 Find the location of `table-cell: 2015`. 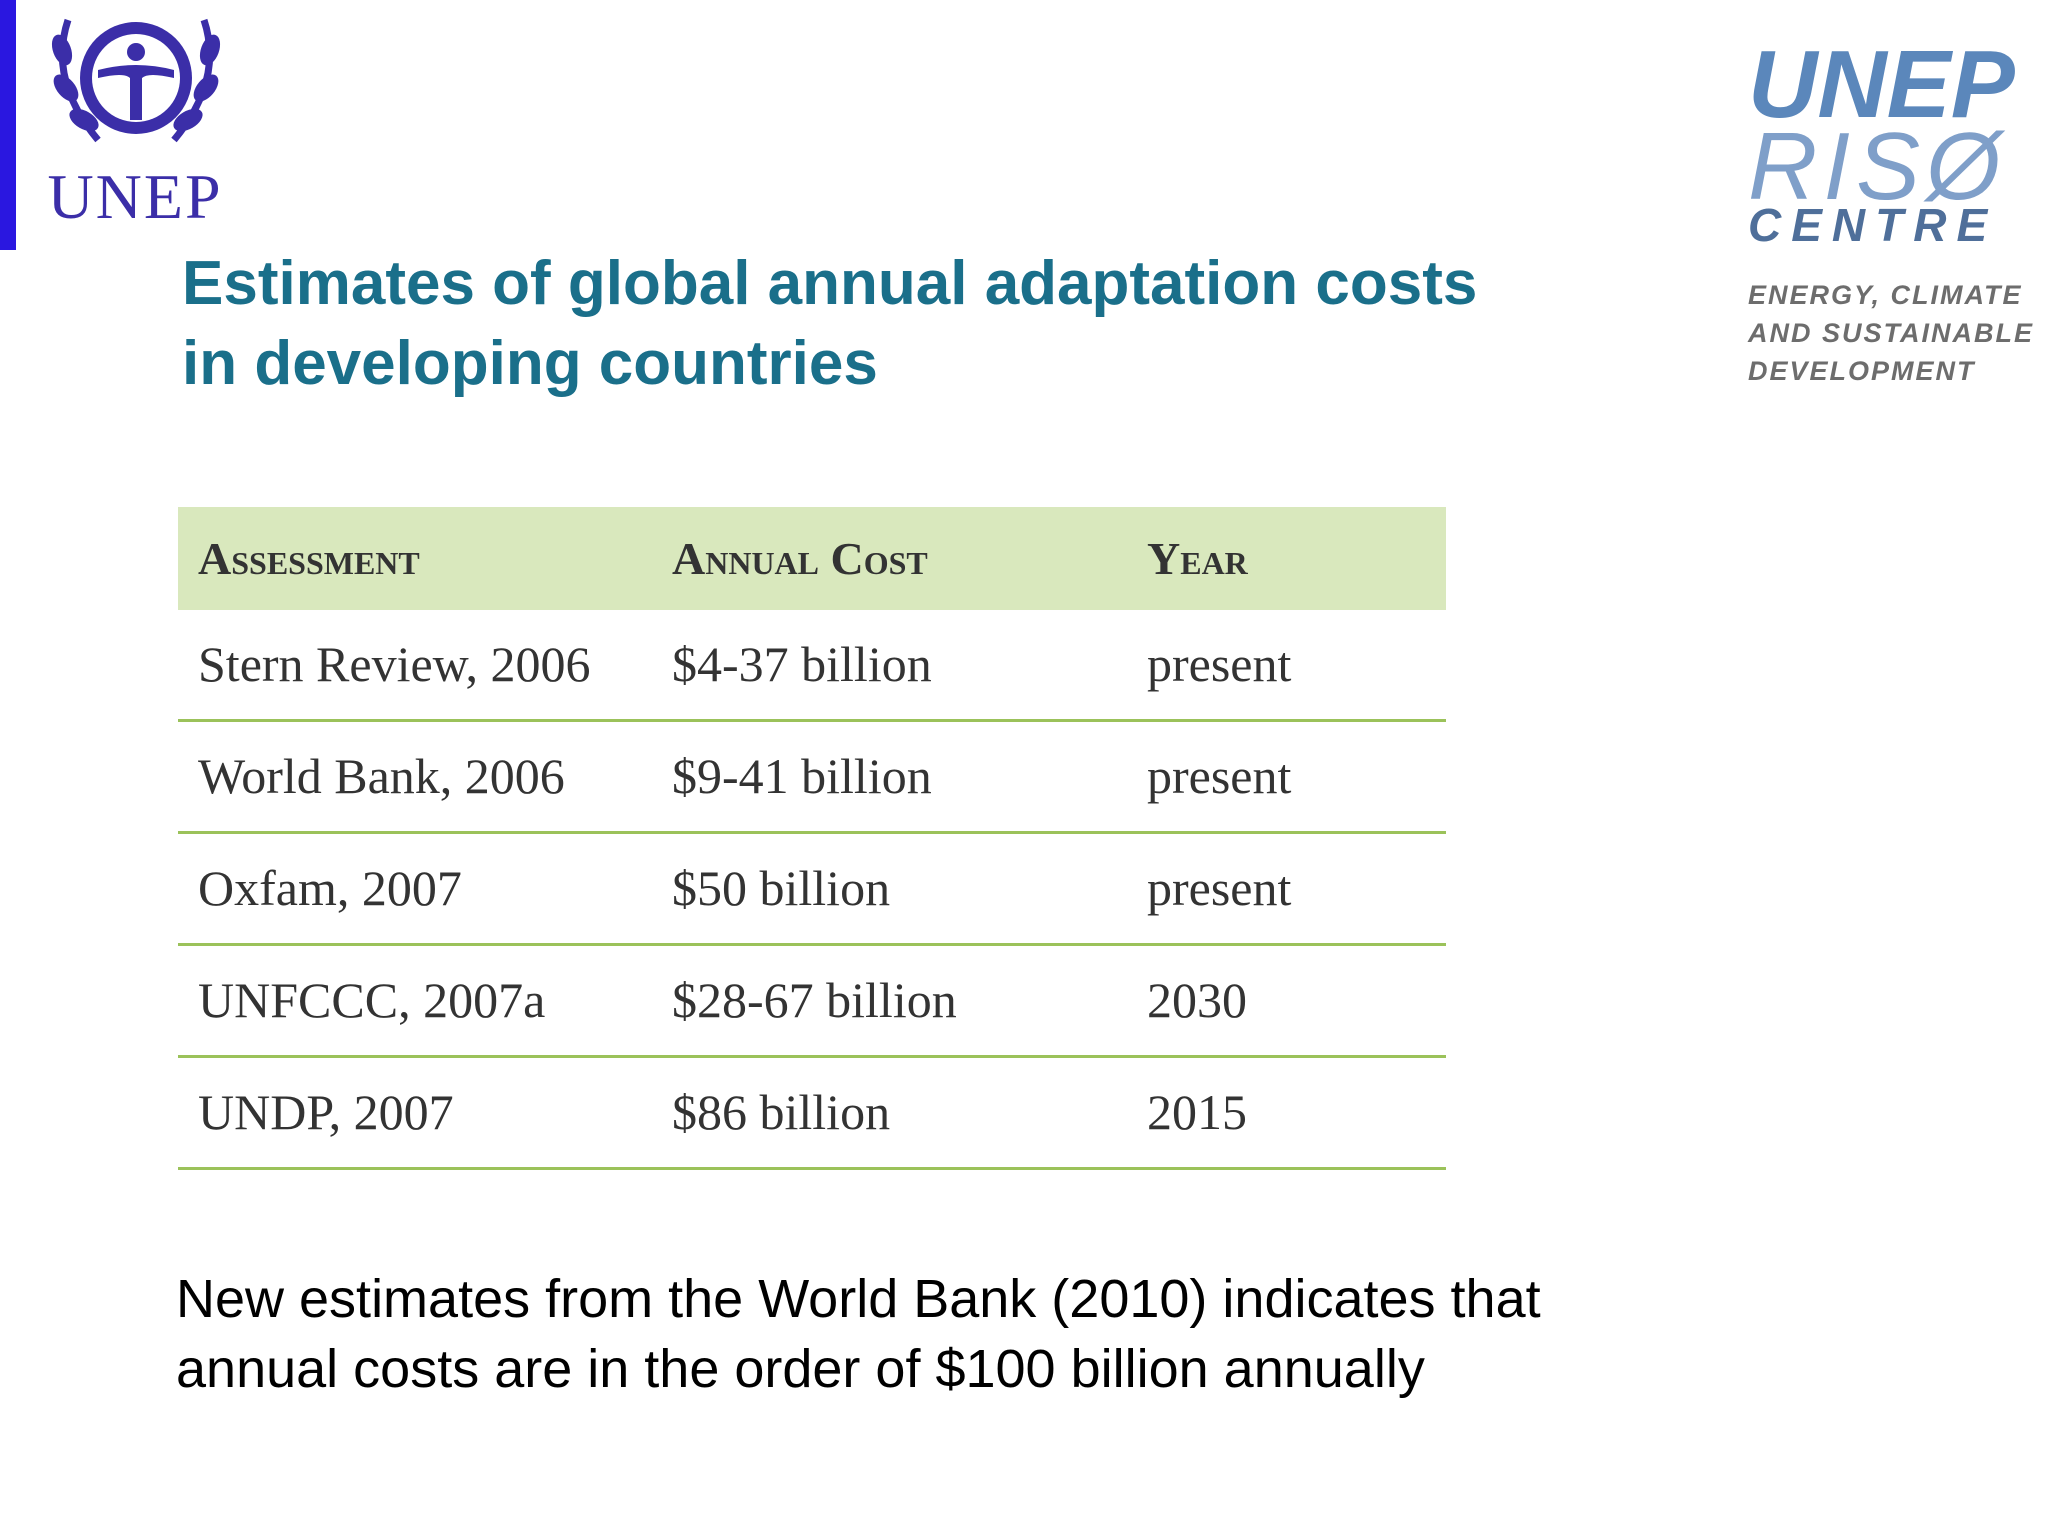

table-cell: 2015 is located at coordinates (1197, 1112).